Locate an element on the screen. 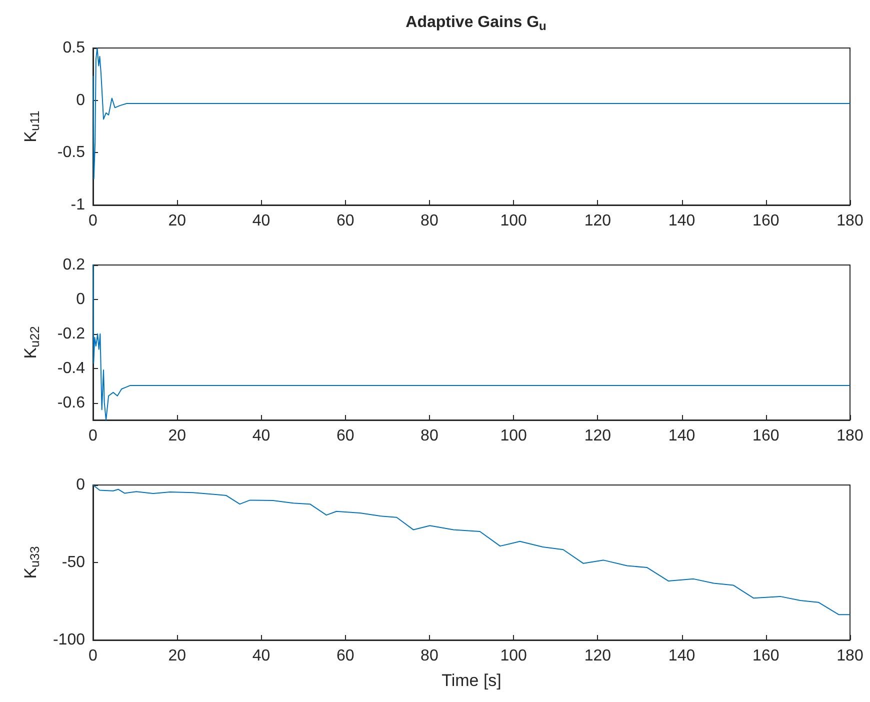 Image resolution: width=870 pixels, height=702 pixels. y-tick-label: -1 is located at coordinates (78, 205).